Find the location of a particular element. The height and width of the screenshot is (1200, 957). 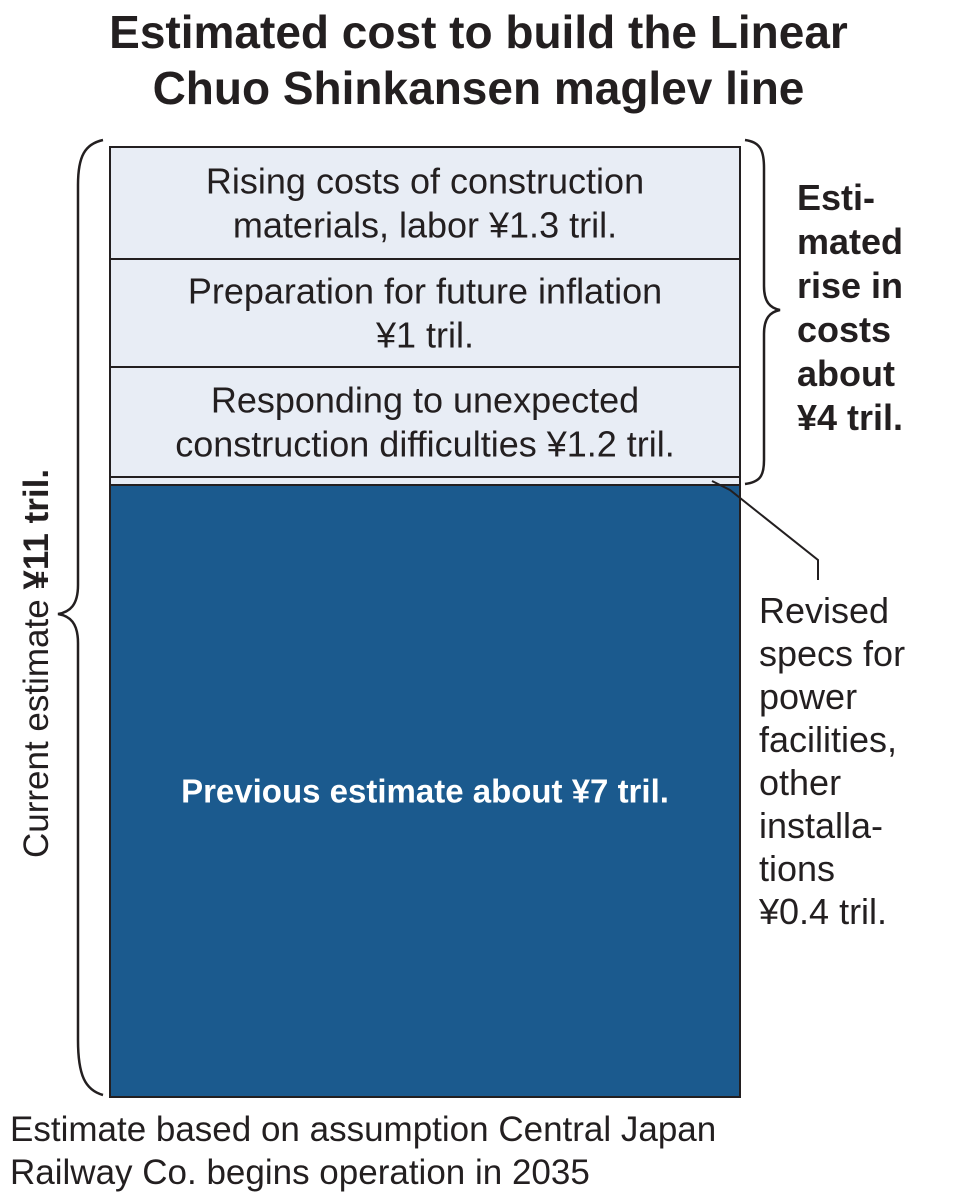

revised-line-8: ¥0.4 tril. is located at coordinates (822, 911).